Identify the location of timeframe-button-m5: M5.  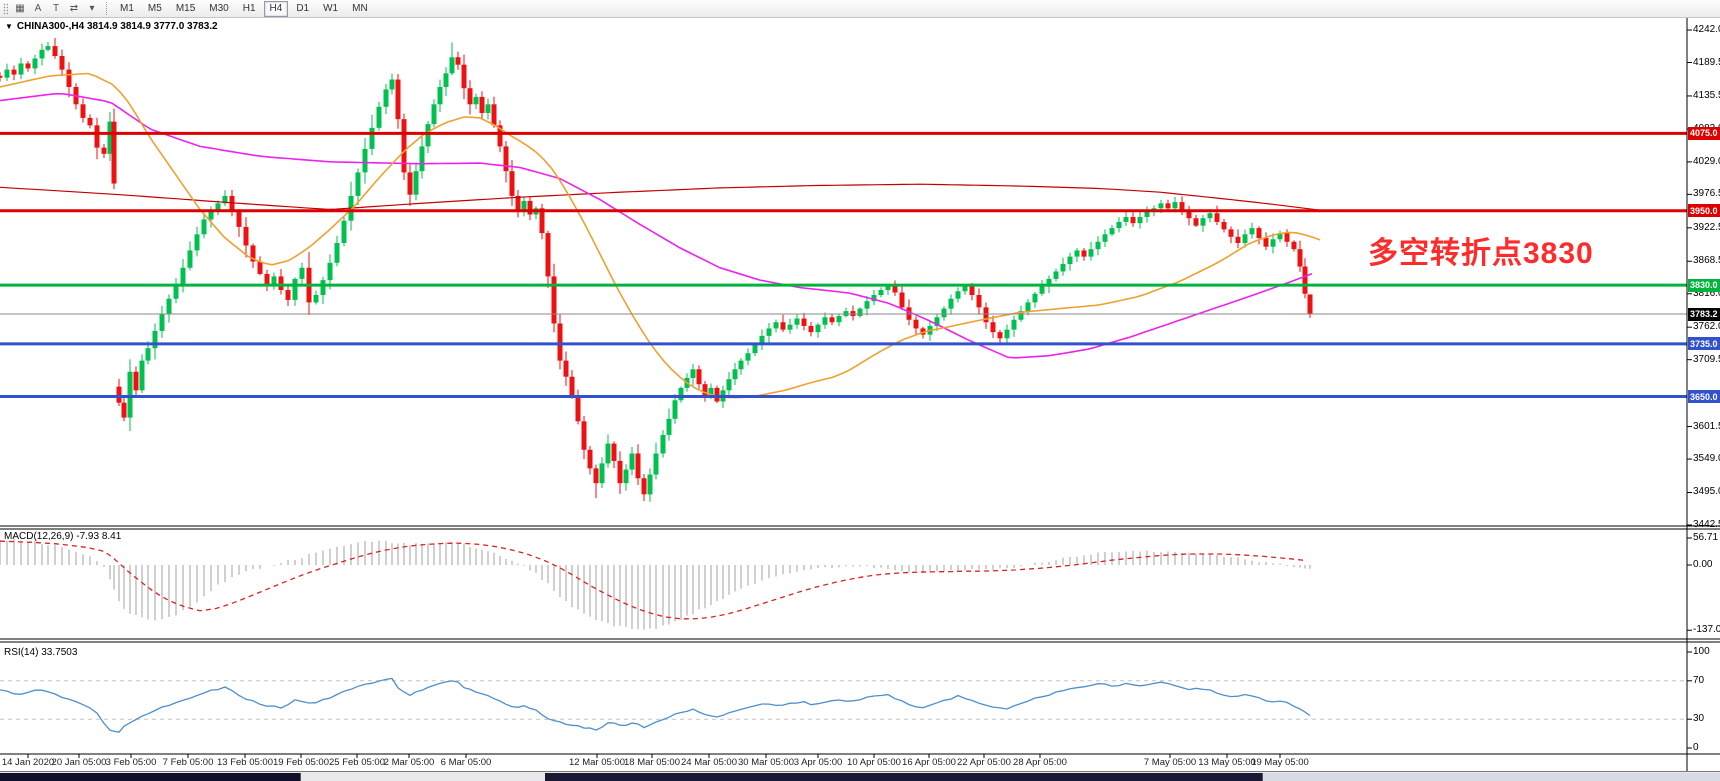
(154, 8).